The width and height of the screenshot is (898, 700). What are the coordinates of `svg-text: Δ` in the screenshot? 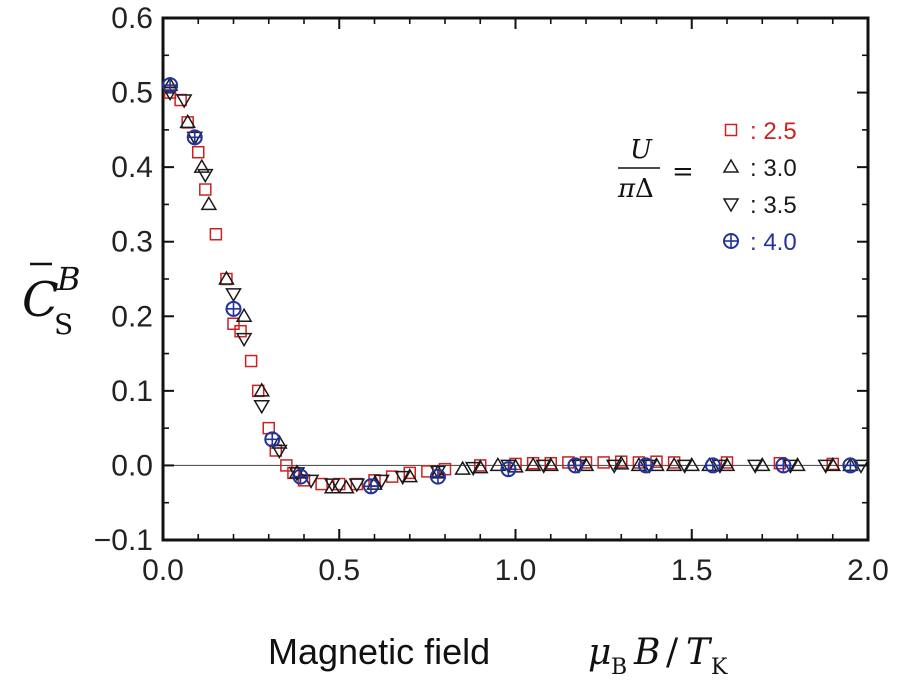 It's located at (644, 189).